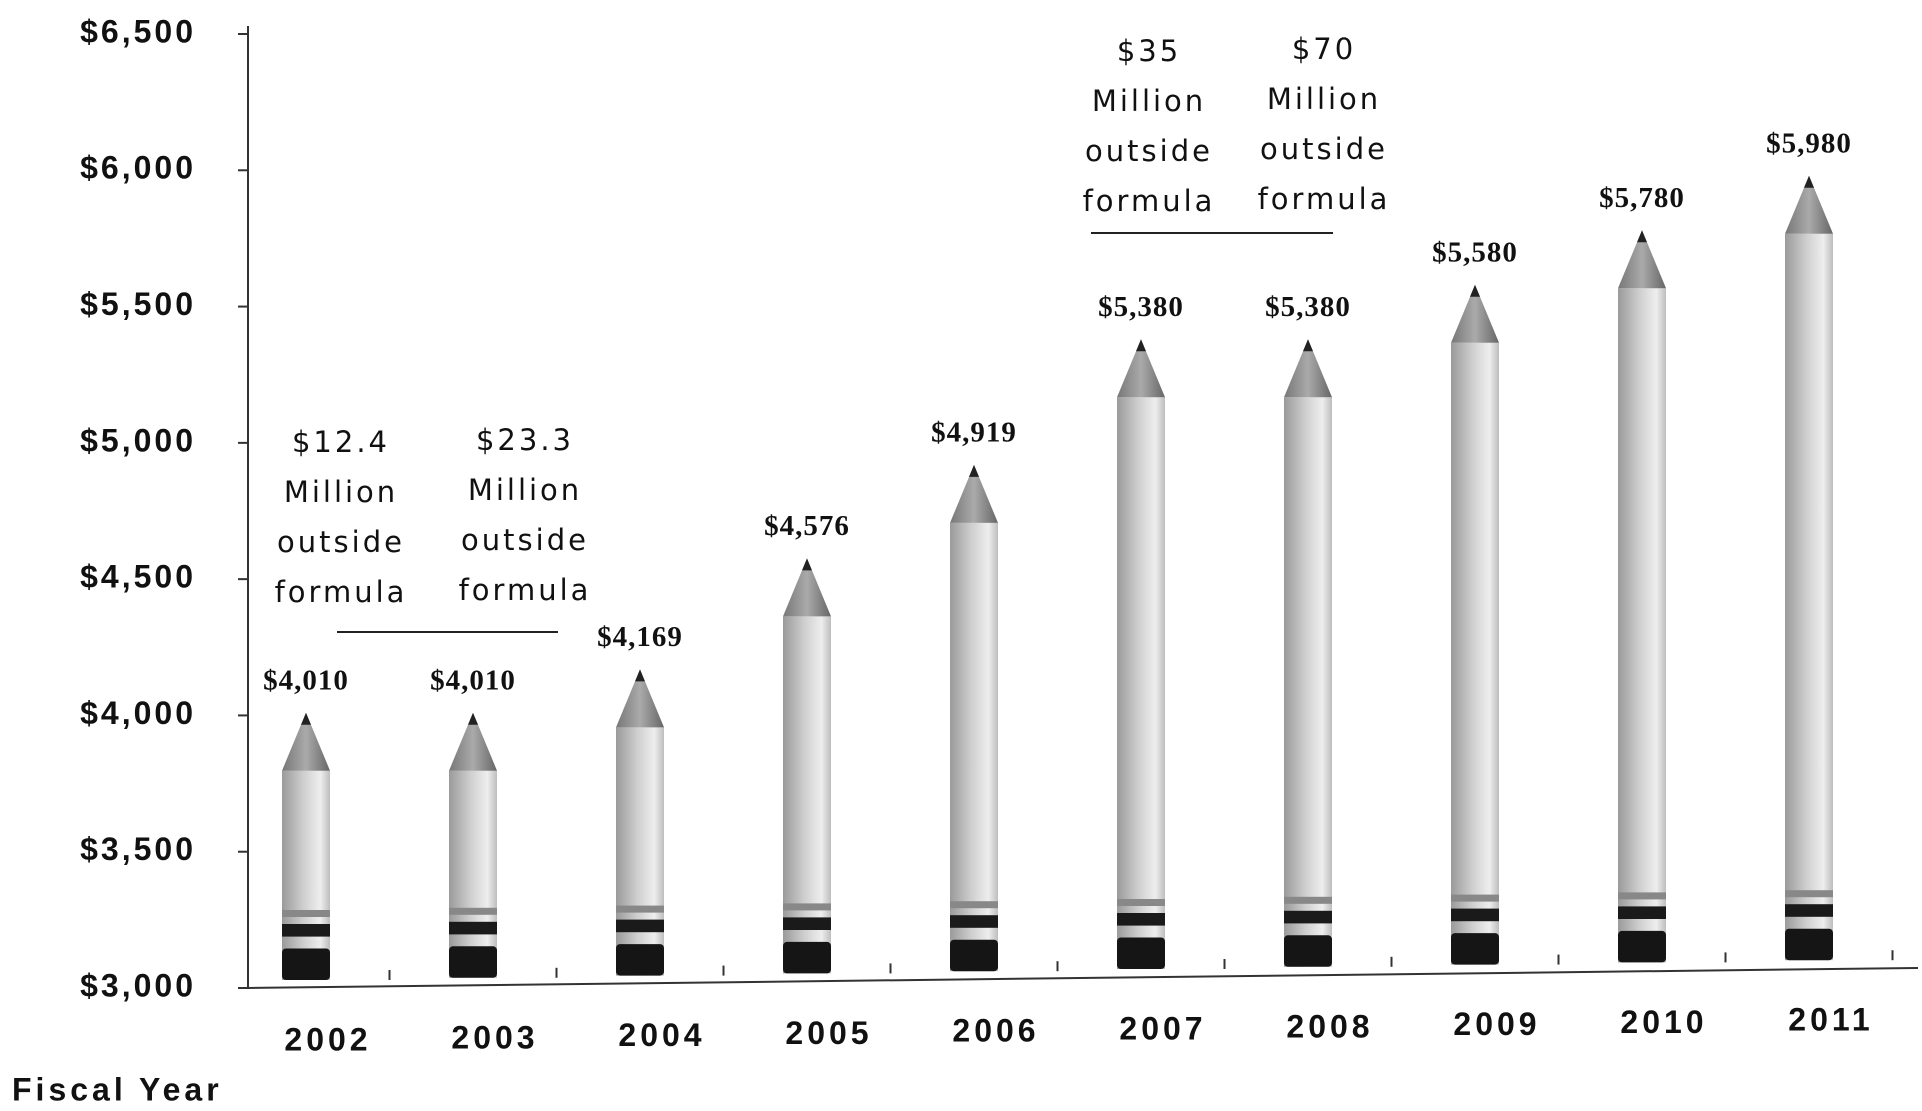 The height and width of the screenshot is (1111, 1922). I want to click on x-tick-label: 2003, so click(494, 1037).